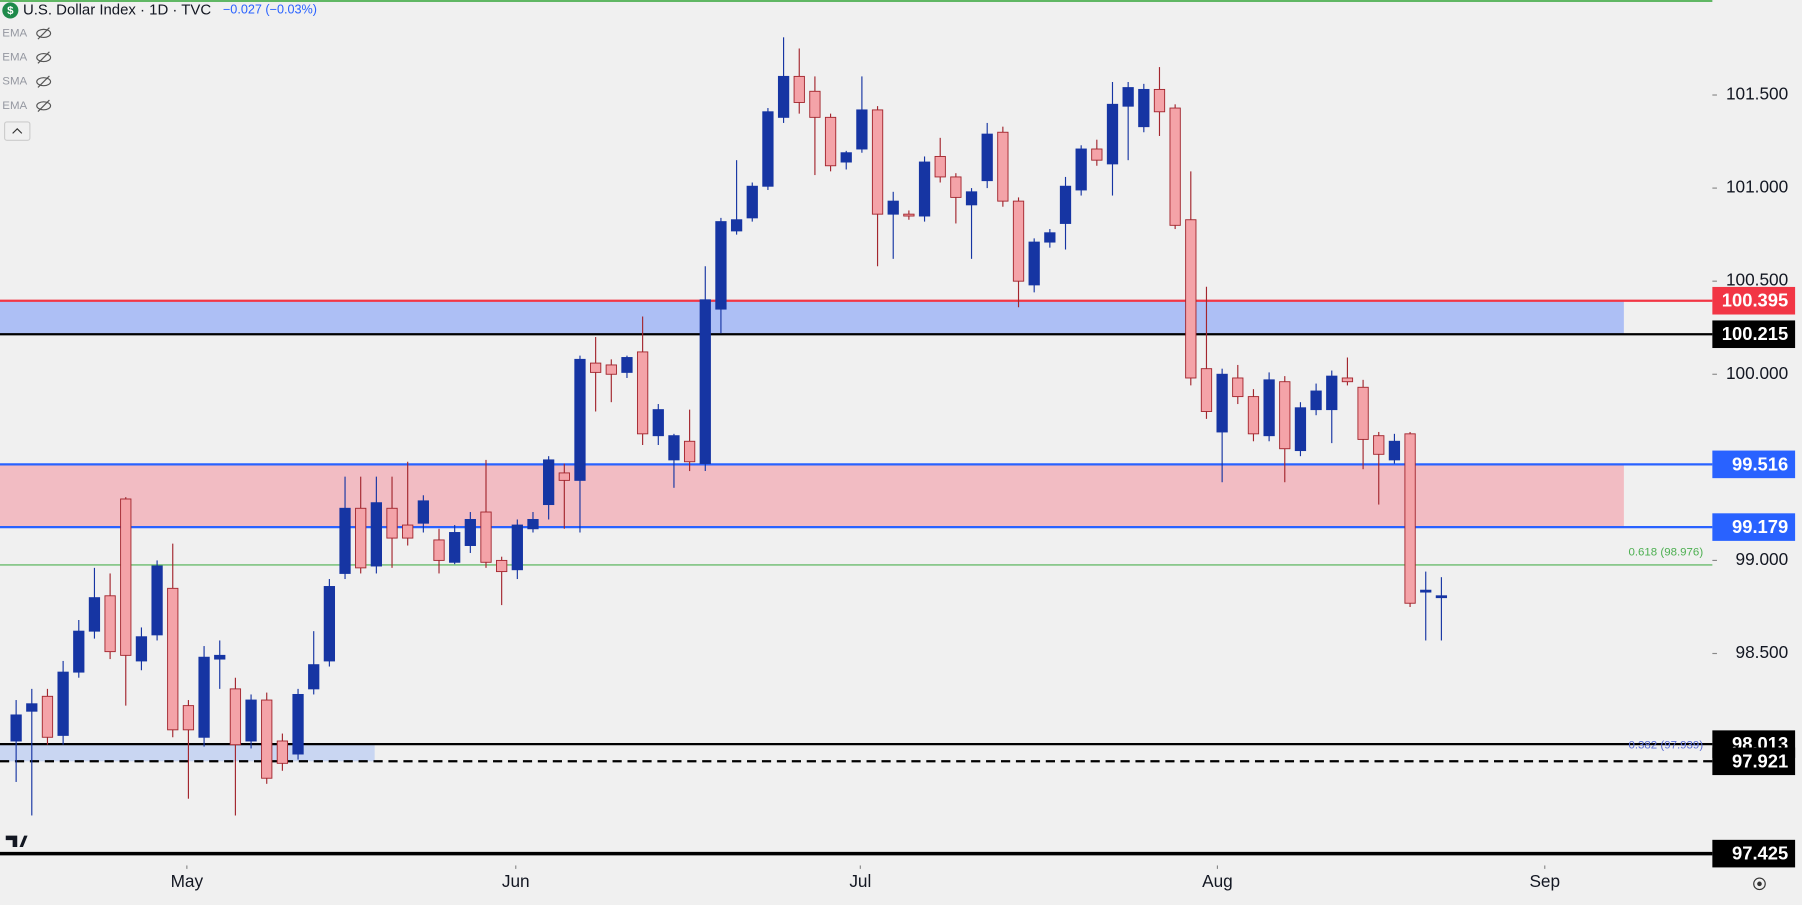 Image resolution: width=1802 pixels, height=905 pixels. I want to click on x-tick-label: Sep, so click(1544, 881).